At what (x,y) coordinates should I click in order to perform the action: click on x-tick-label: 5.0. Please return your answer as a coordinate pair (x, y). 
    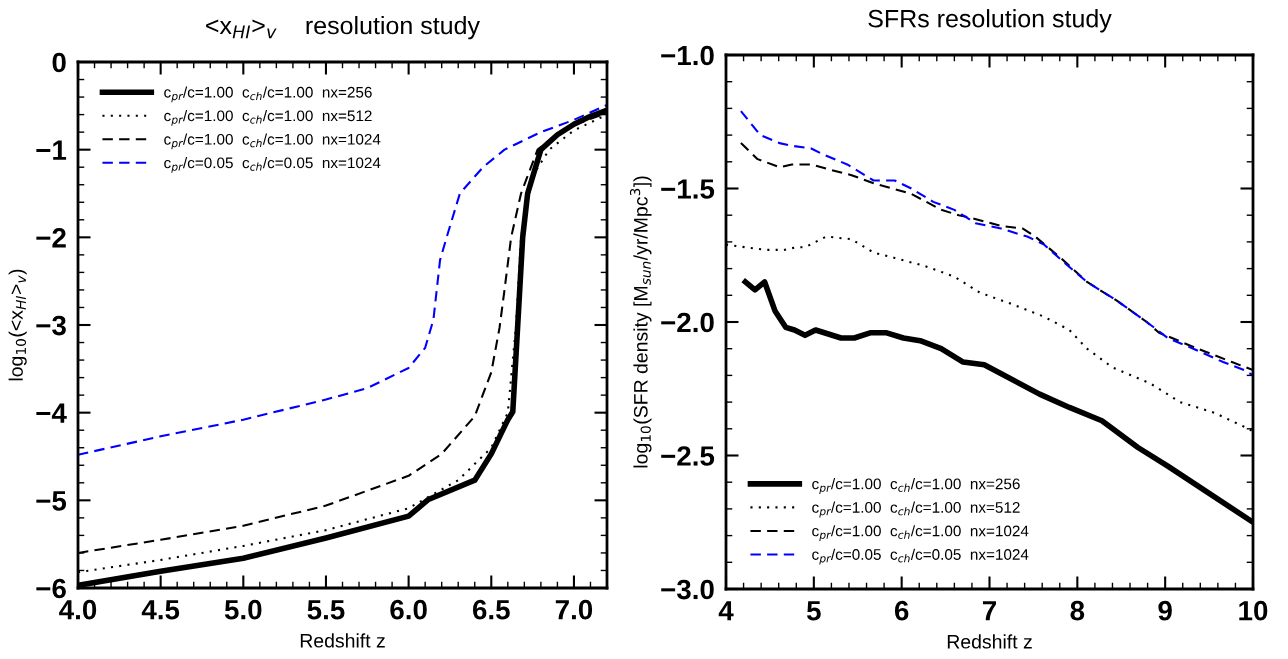
    Looking at the image, I should click on (243, 609).